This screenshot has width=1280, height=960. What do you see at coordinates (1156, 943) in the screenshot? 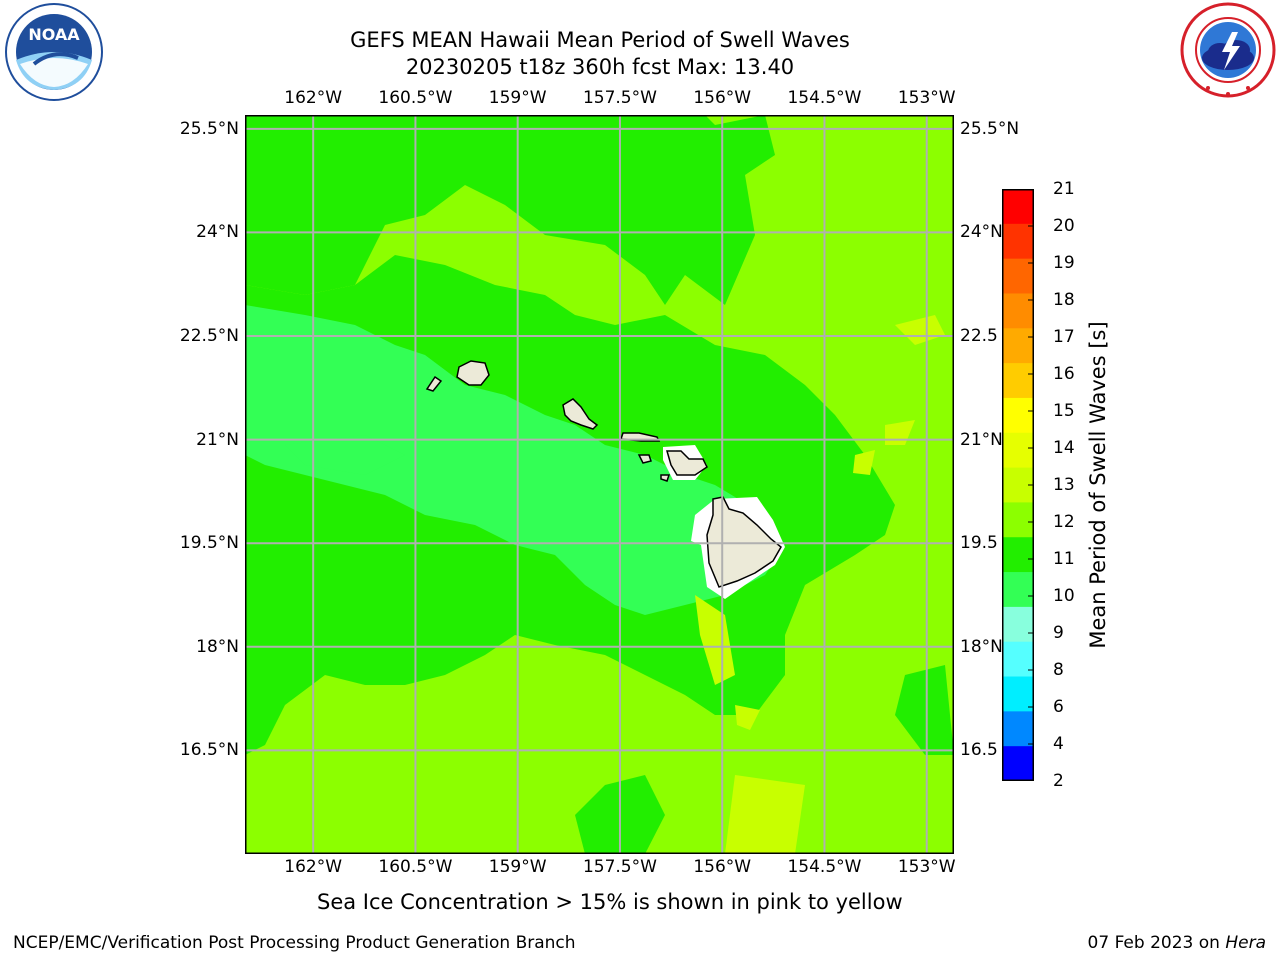
I see `footer-date-text: 07 Feb 2023 on` at bounding box center [1156, 943].